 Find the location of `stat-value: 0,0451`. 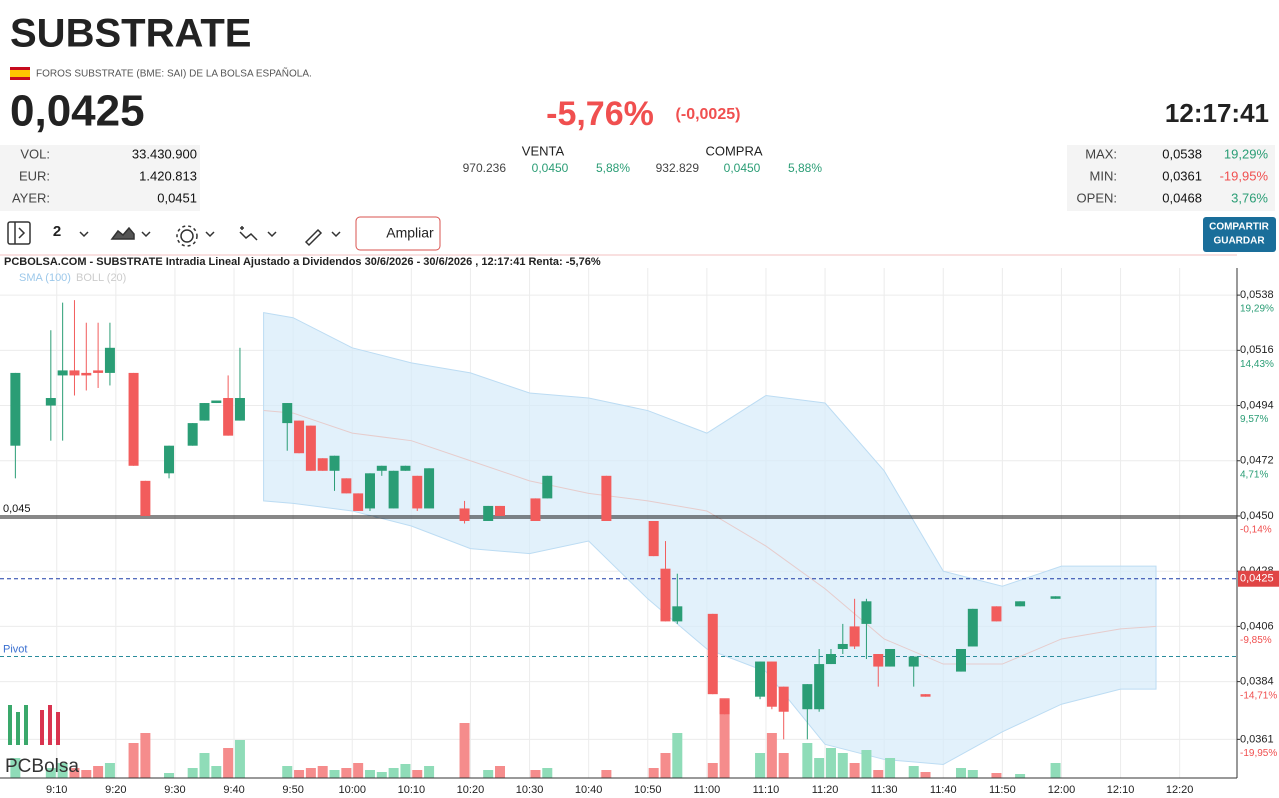

stat-value: 0,0451 is located at coordinates (177, 197).